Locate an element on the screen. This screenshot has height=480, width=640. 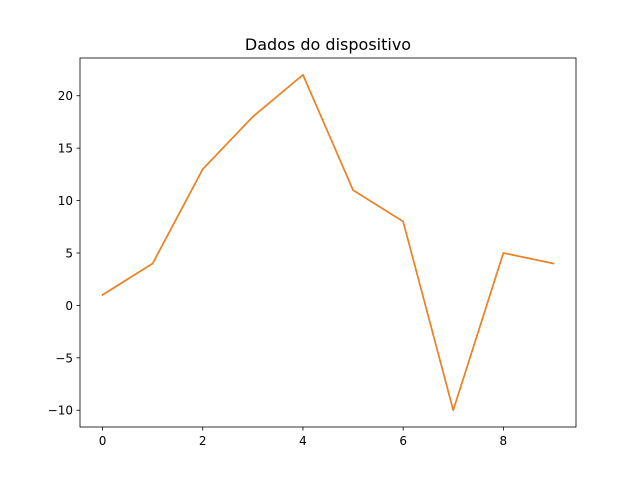
chart-title: Dados do dispositivo is located at coordinates (328, 44).